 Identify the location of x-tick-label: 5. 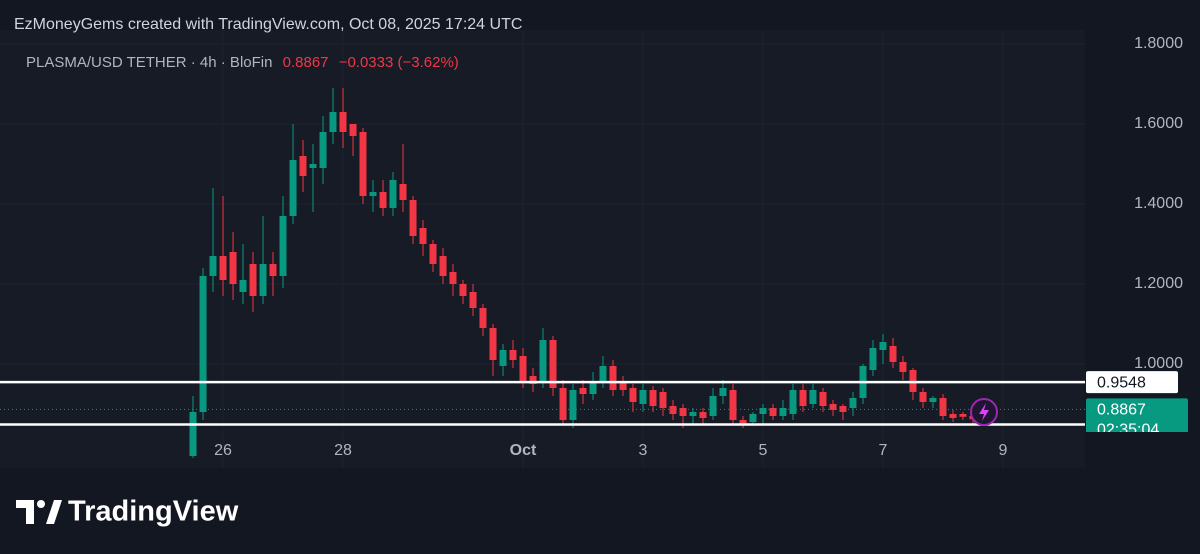
(763, 450).